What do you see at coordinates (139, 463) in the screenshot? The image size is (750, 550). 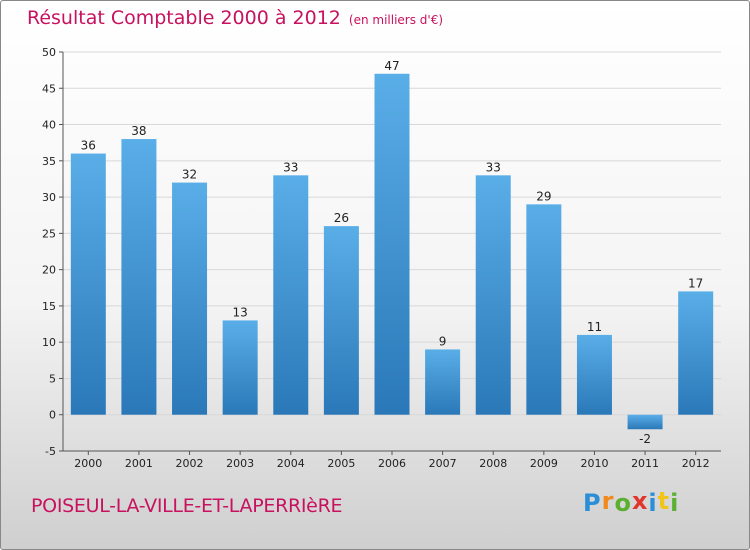 I see `x-tick-label-2001: 2001` at bounding box center [139, 463].